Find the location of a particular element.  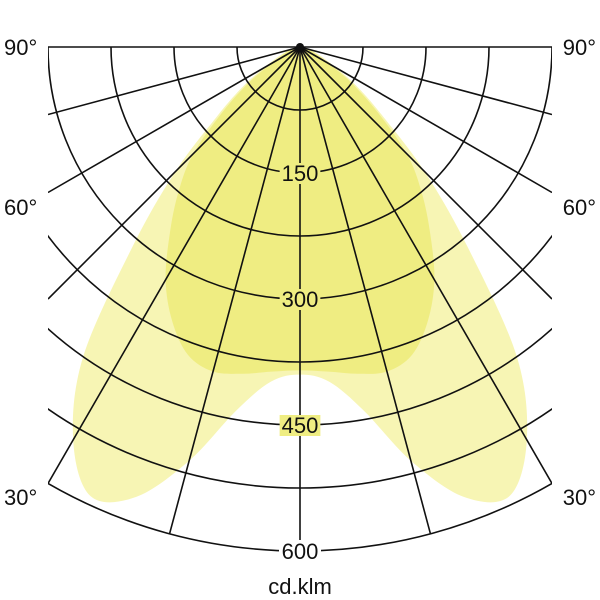

angle-label-left: 90° is located at coordinates (20, 47).